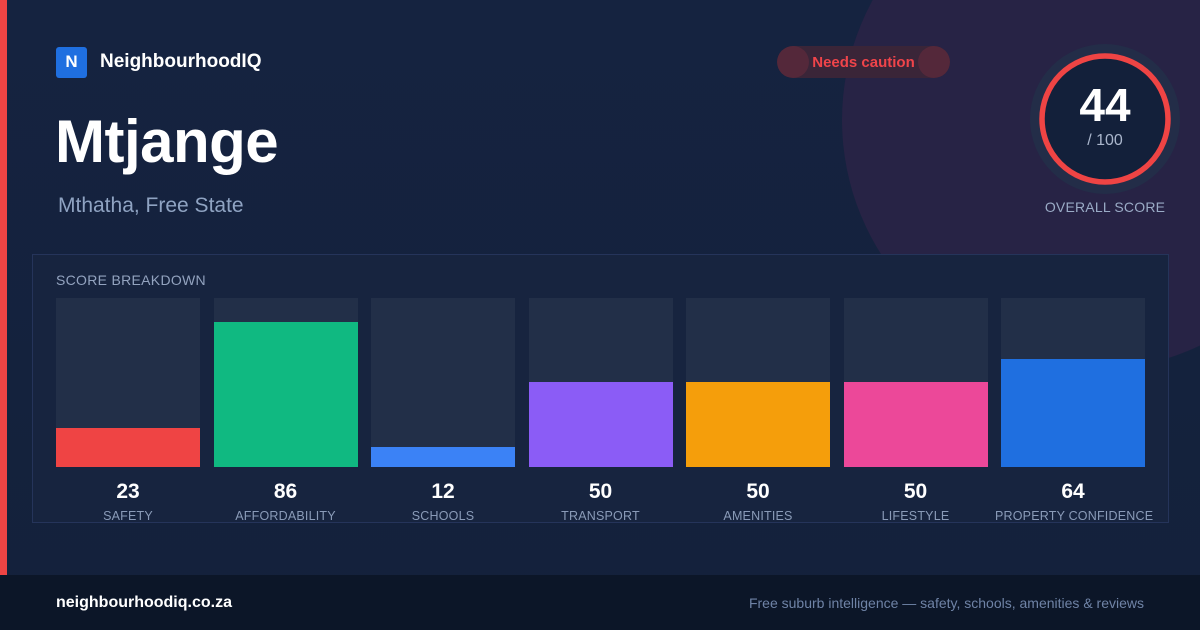 The height and width of the screenshot is (630, 1200). I want to click on score-bar-label: LIFESTYLE, so click(915, 516).